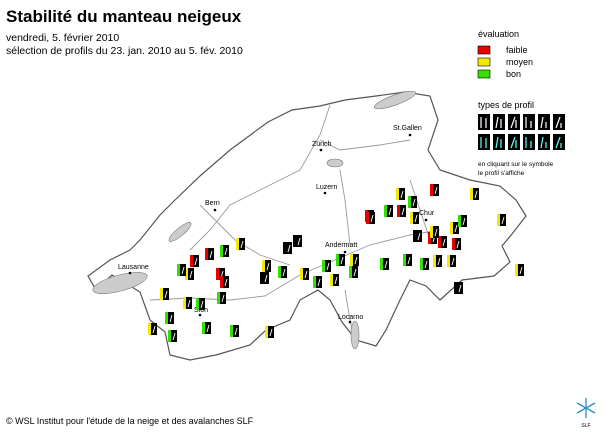 This screenshot has height=432, width=616. What do you see at coordinates (517, 50) in the screenshot?
I see `legend-label: faible` at bounding box center [517, 50].